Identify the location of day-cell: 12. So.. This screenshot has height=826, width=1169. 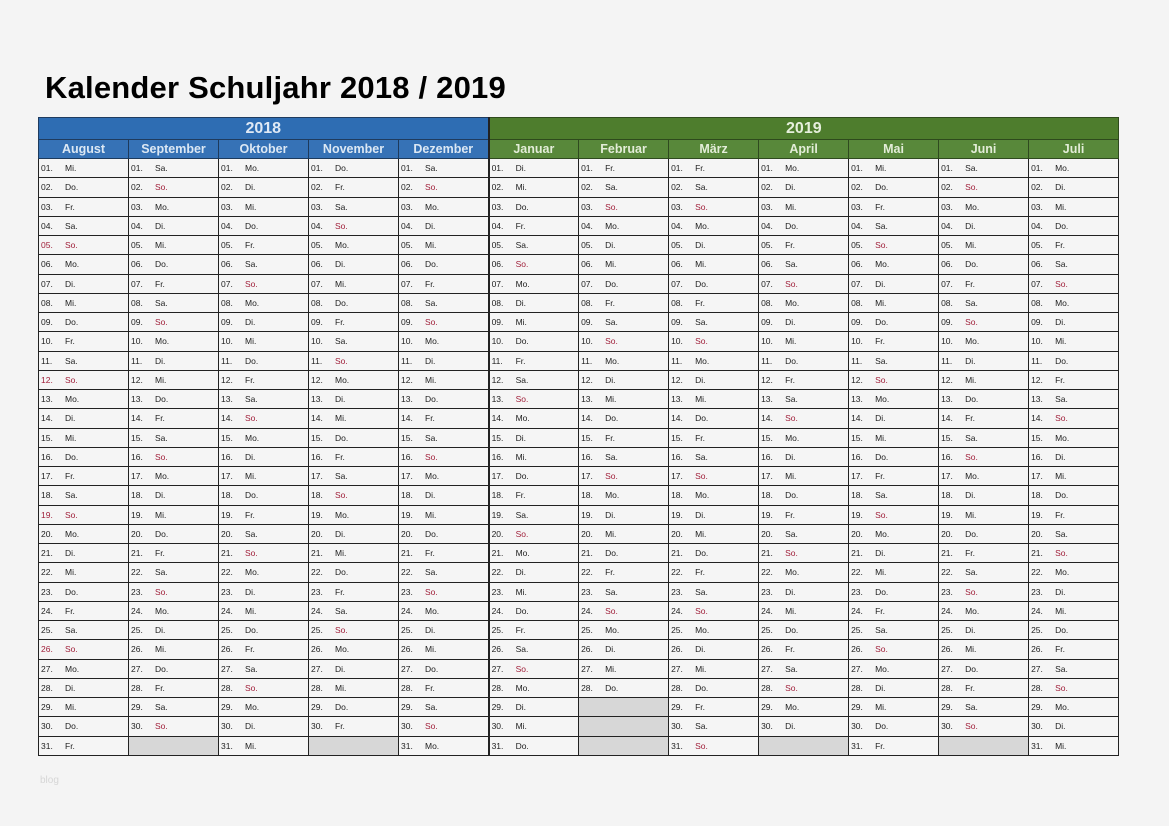
(83, 380).